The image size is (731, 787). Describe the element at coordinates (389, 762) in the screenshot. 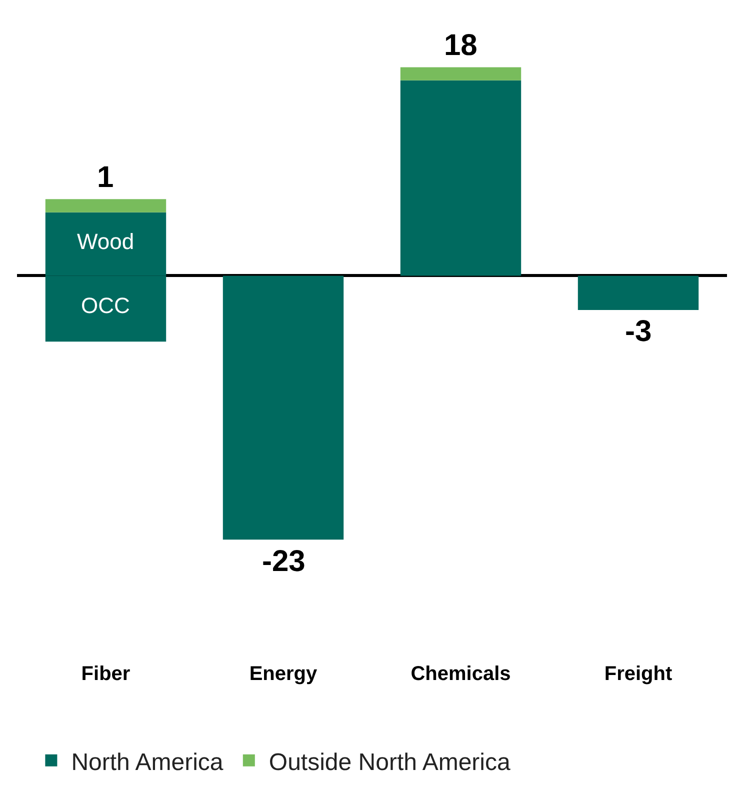

I see `legend-label: Outside North America` at that location.